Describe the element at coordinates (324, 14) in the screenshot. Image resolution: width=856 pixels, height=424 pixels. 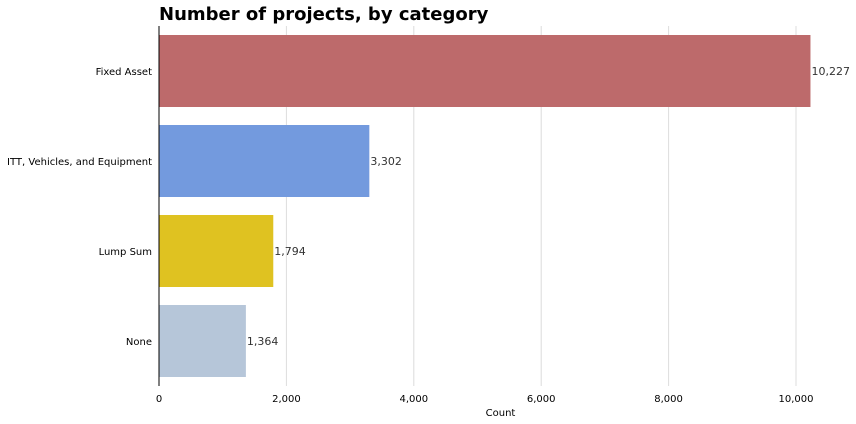
I see `chart-title: Number of projects, by category` at that location.